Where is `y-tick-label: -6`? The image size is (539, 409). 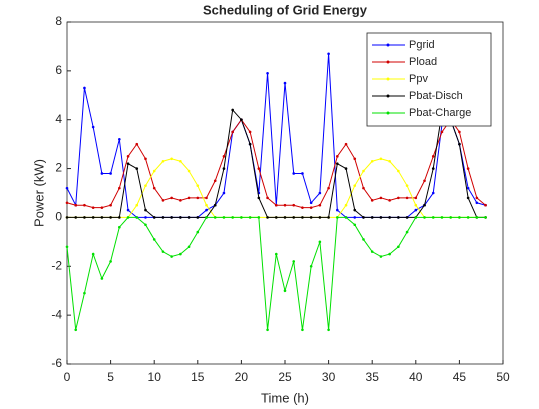 y-tick-label: -6 is located at coordinates (56, 363).